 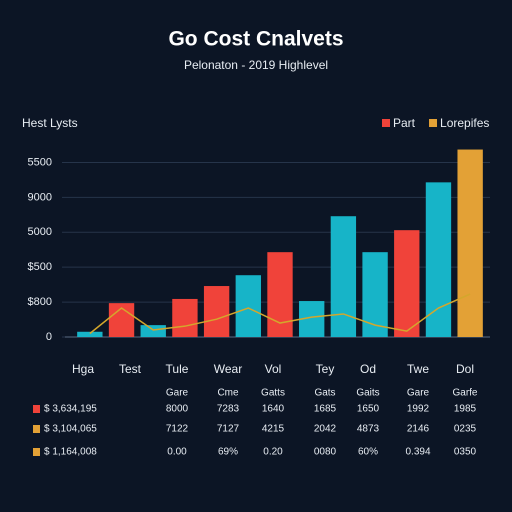 What do you see at coordinates (418, 369) in the screenshot?
I see `column-header: Twe` at bounding box center [418, 369].